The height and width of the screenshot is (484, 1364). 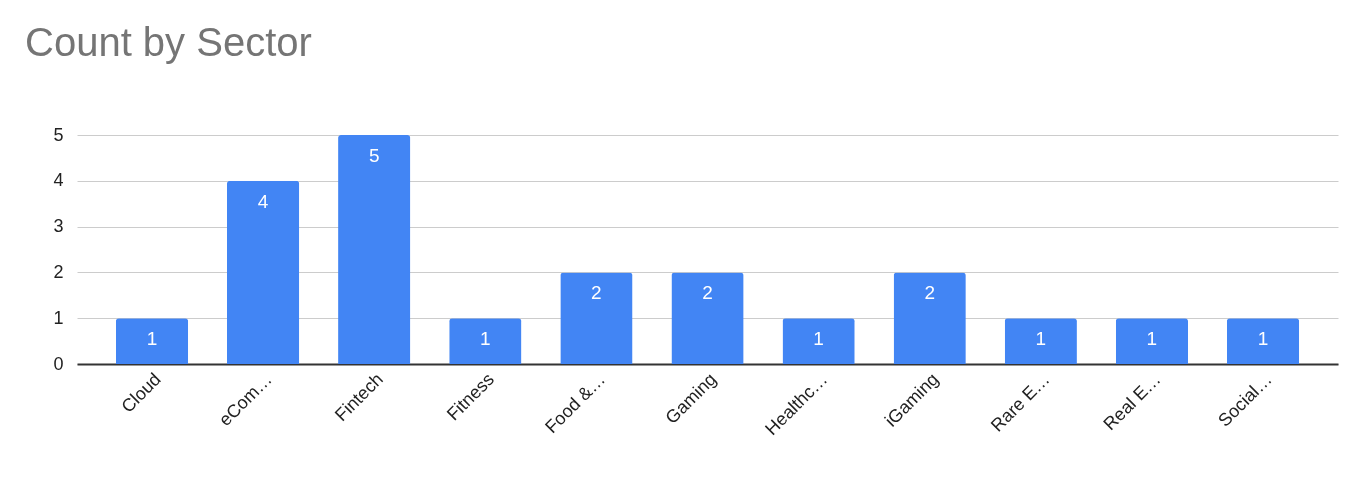 I want to click on y-tick-label: 3, so click(x=58, y=226).